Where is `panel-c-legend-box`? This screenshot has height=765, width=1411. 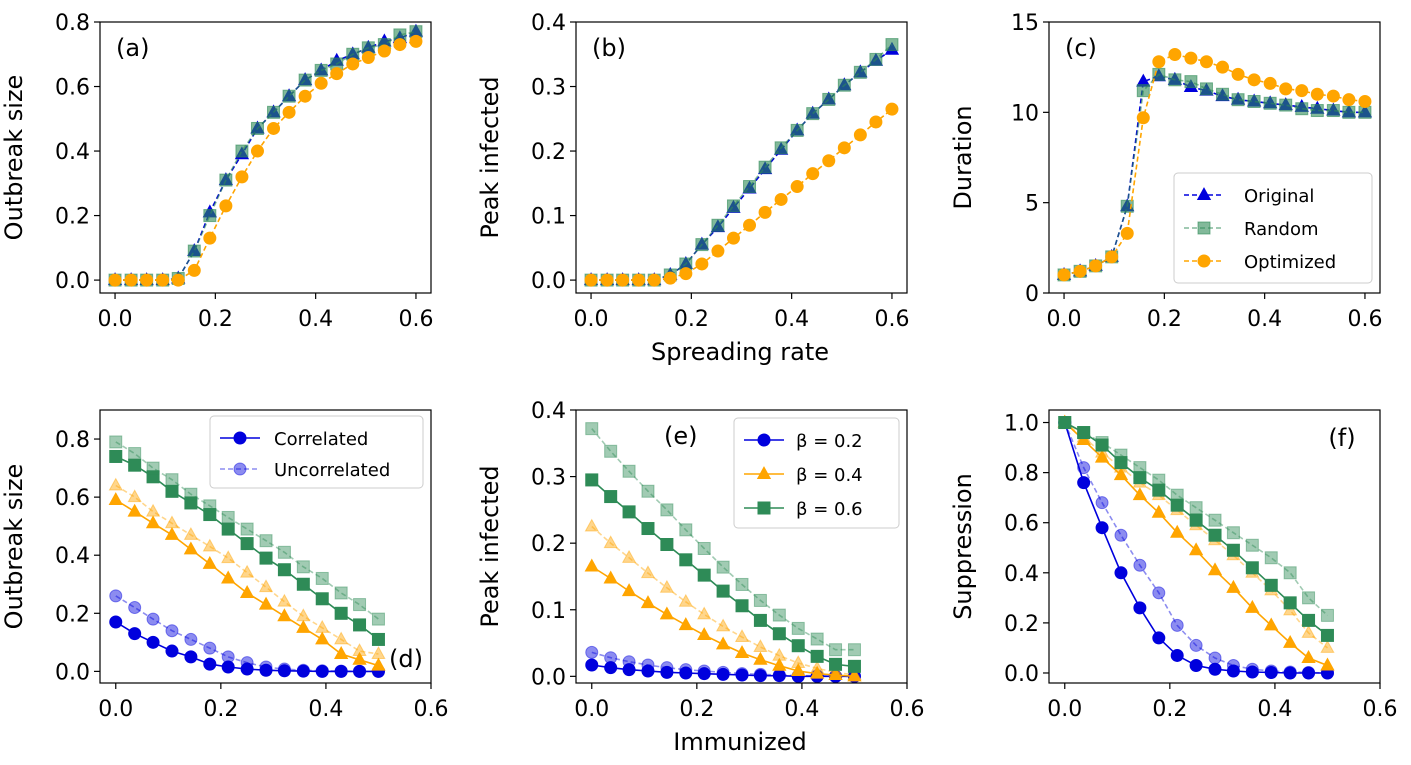 panel-c-legend-box is located at coordinates (1273, 228).